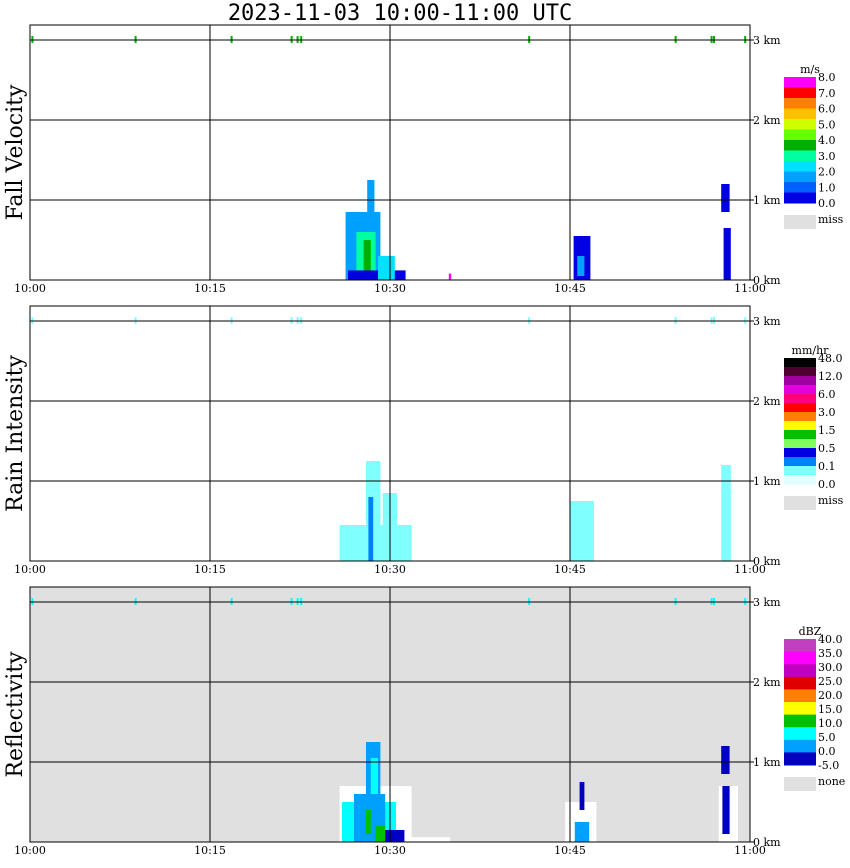  I want to click on colorbar-label: 1.5, so click(827, 430).